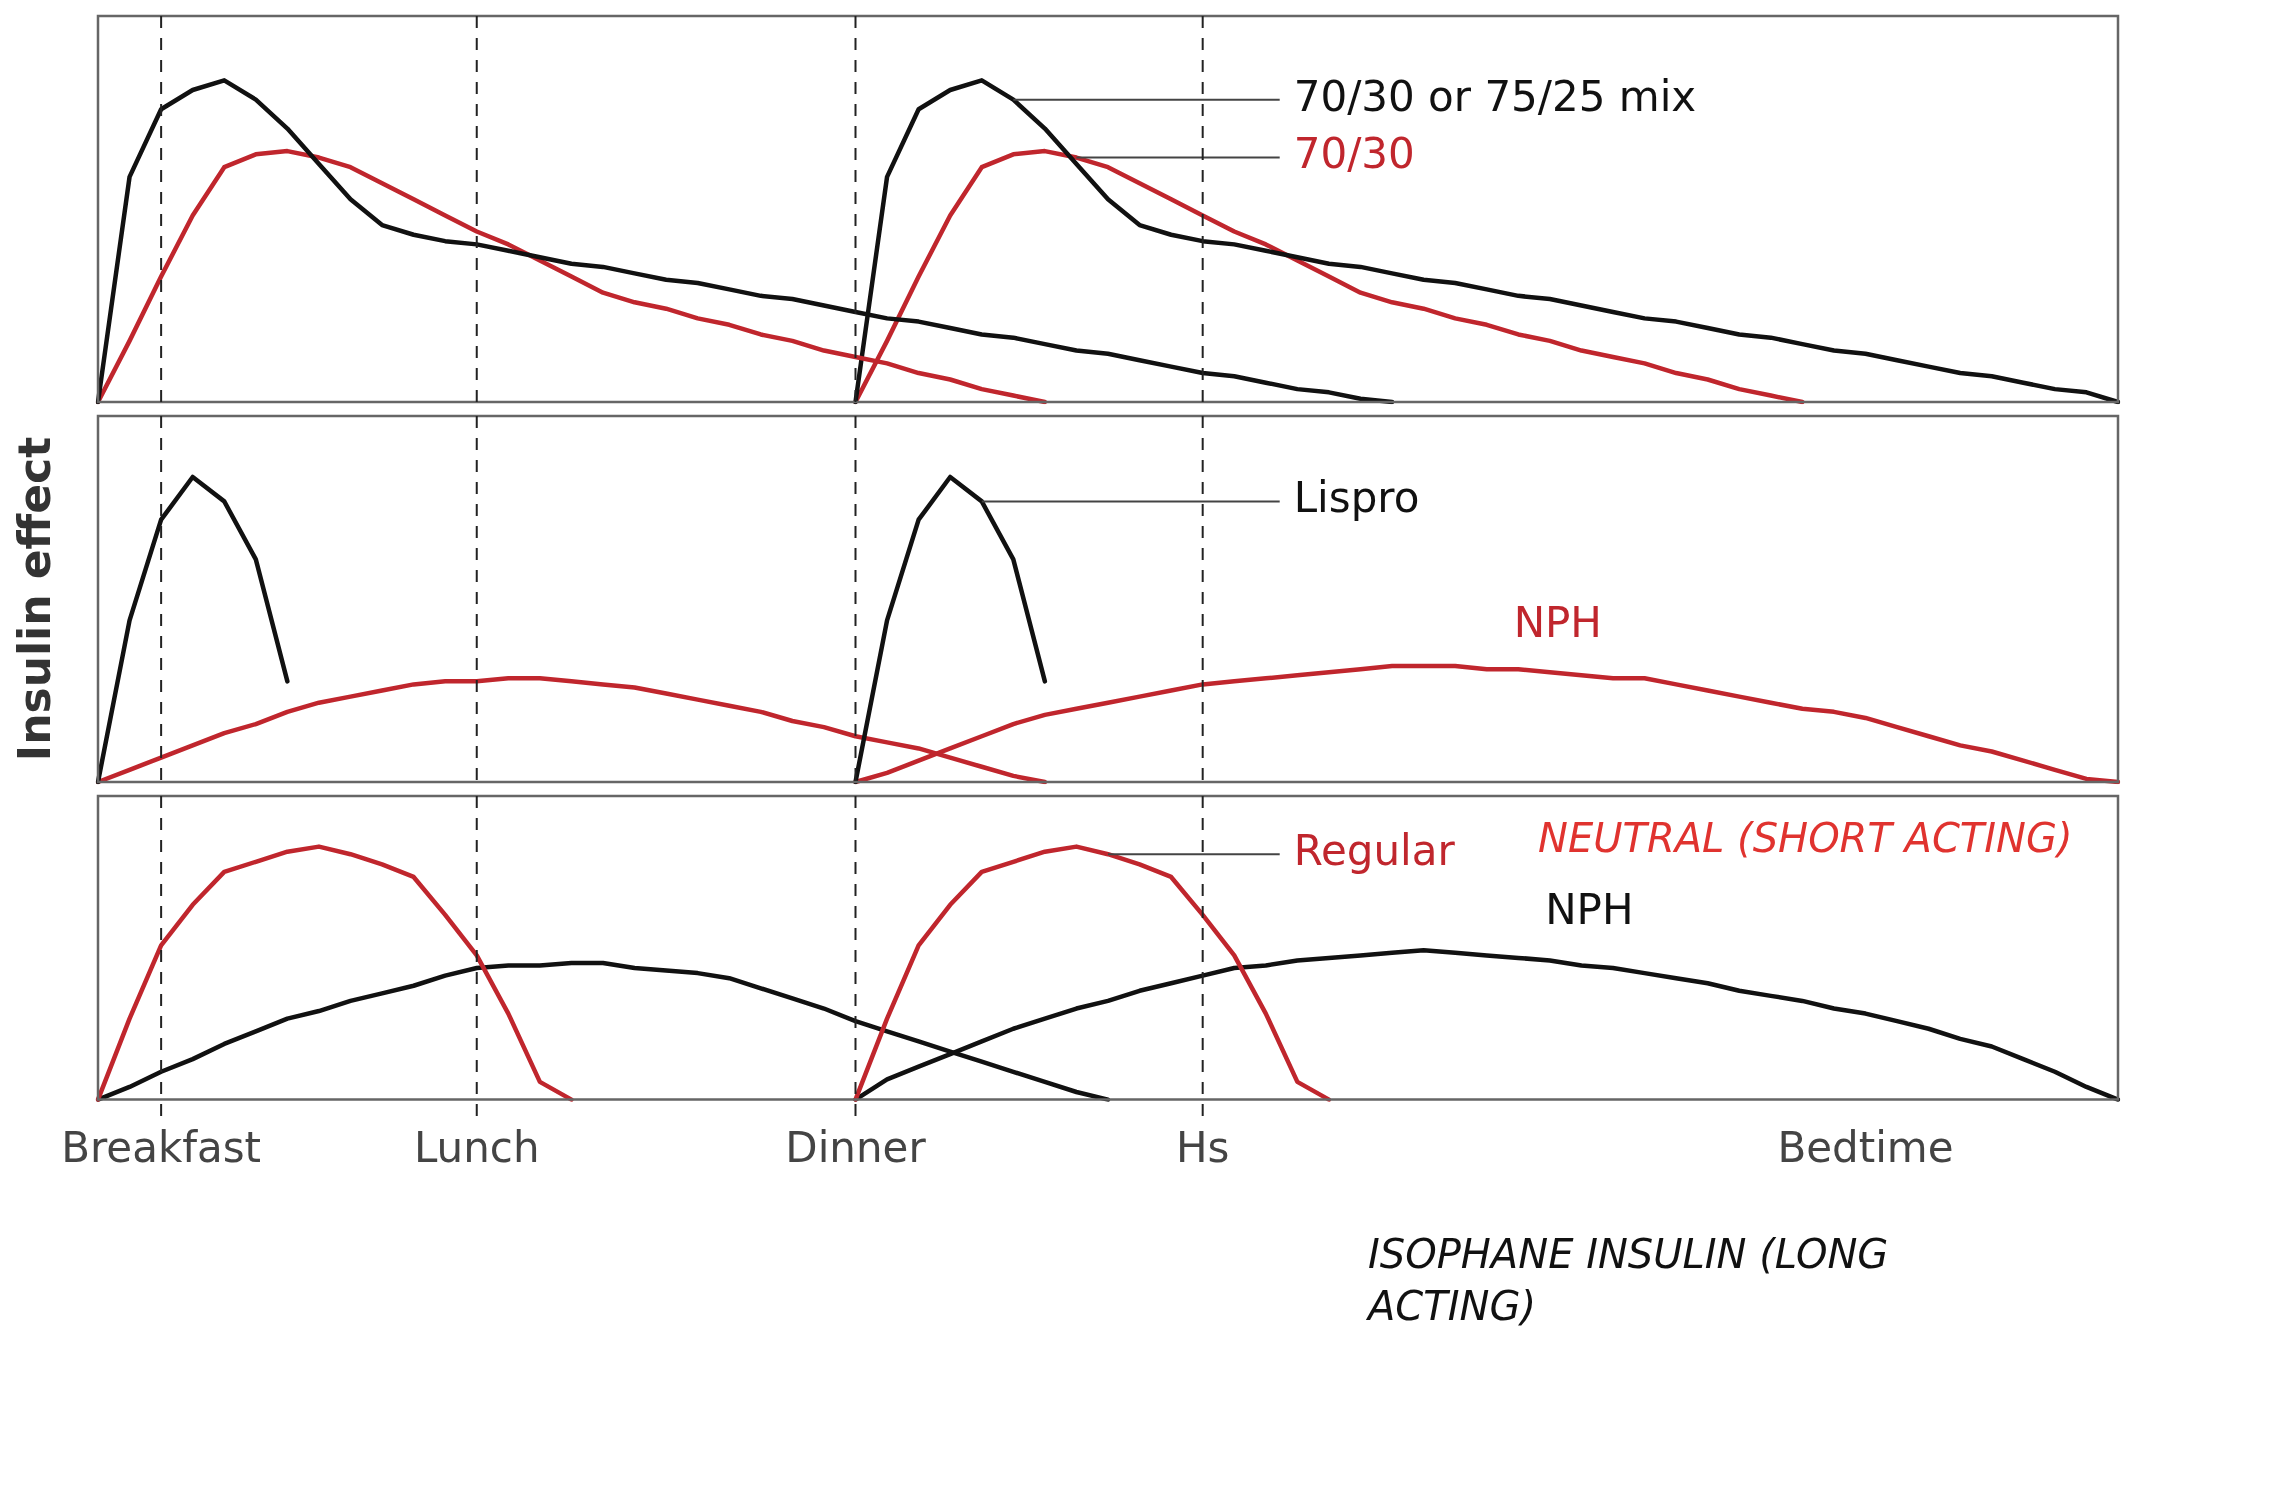  I want to click on x-tick-label: Hs, so click(1202, 1147).